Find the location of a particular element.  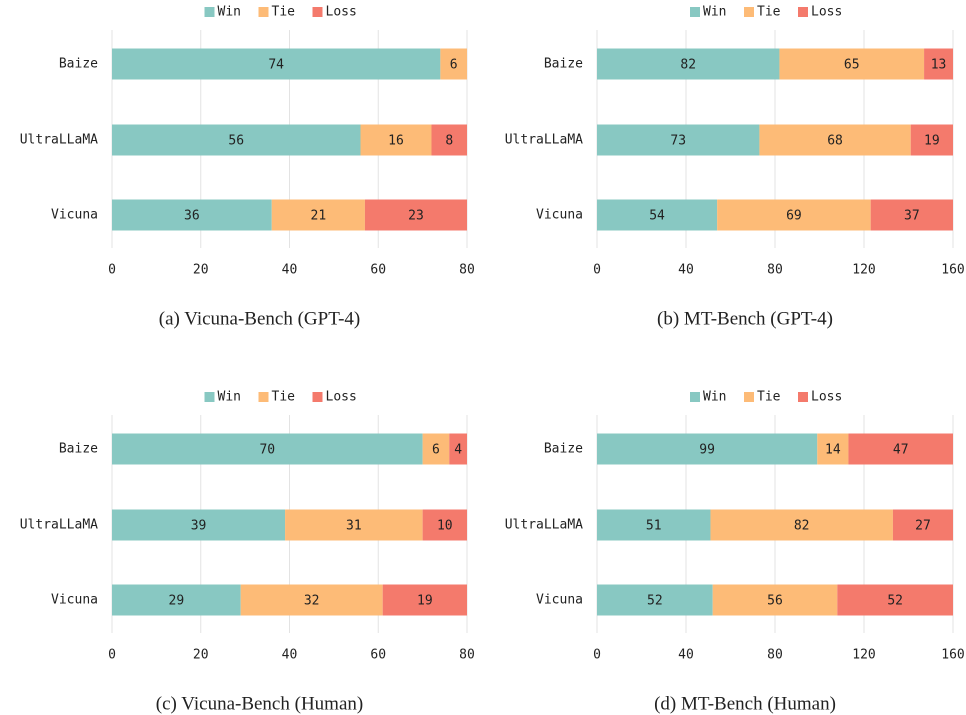

data-label: 54 is located at coordinates (657, 216).